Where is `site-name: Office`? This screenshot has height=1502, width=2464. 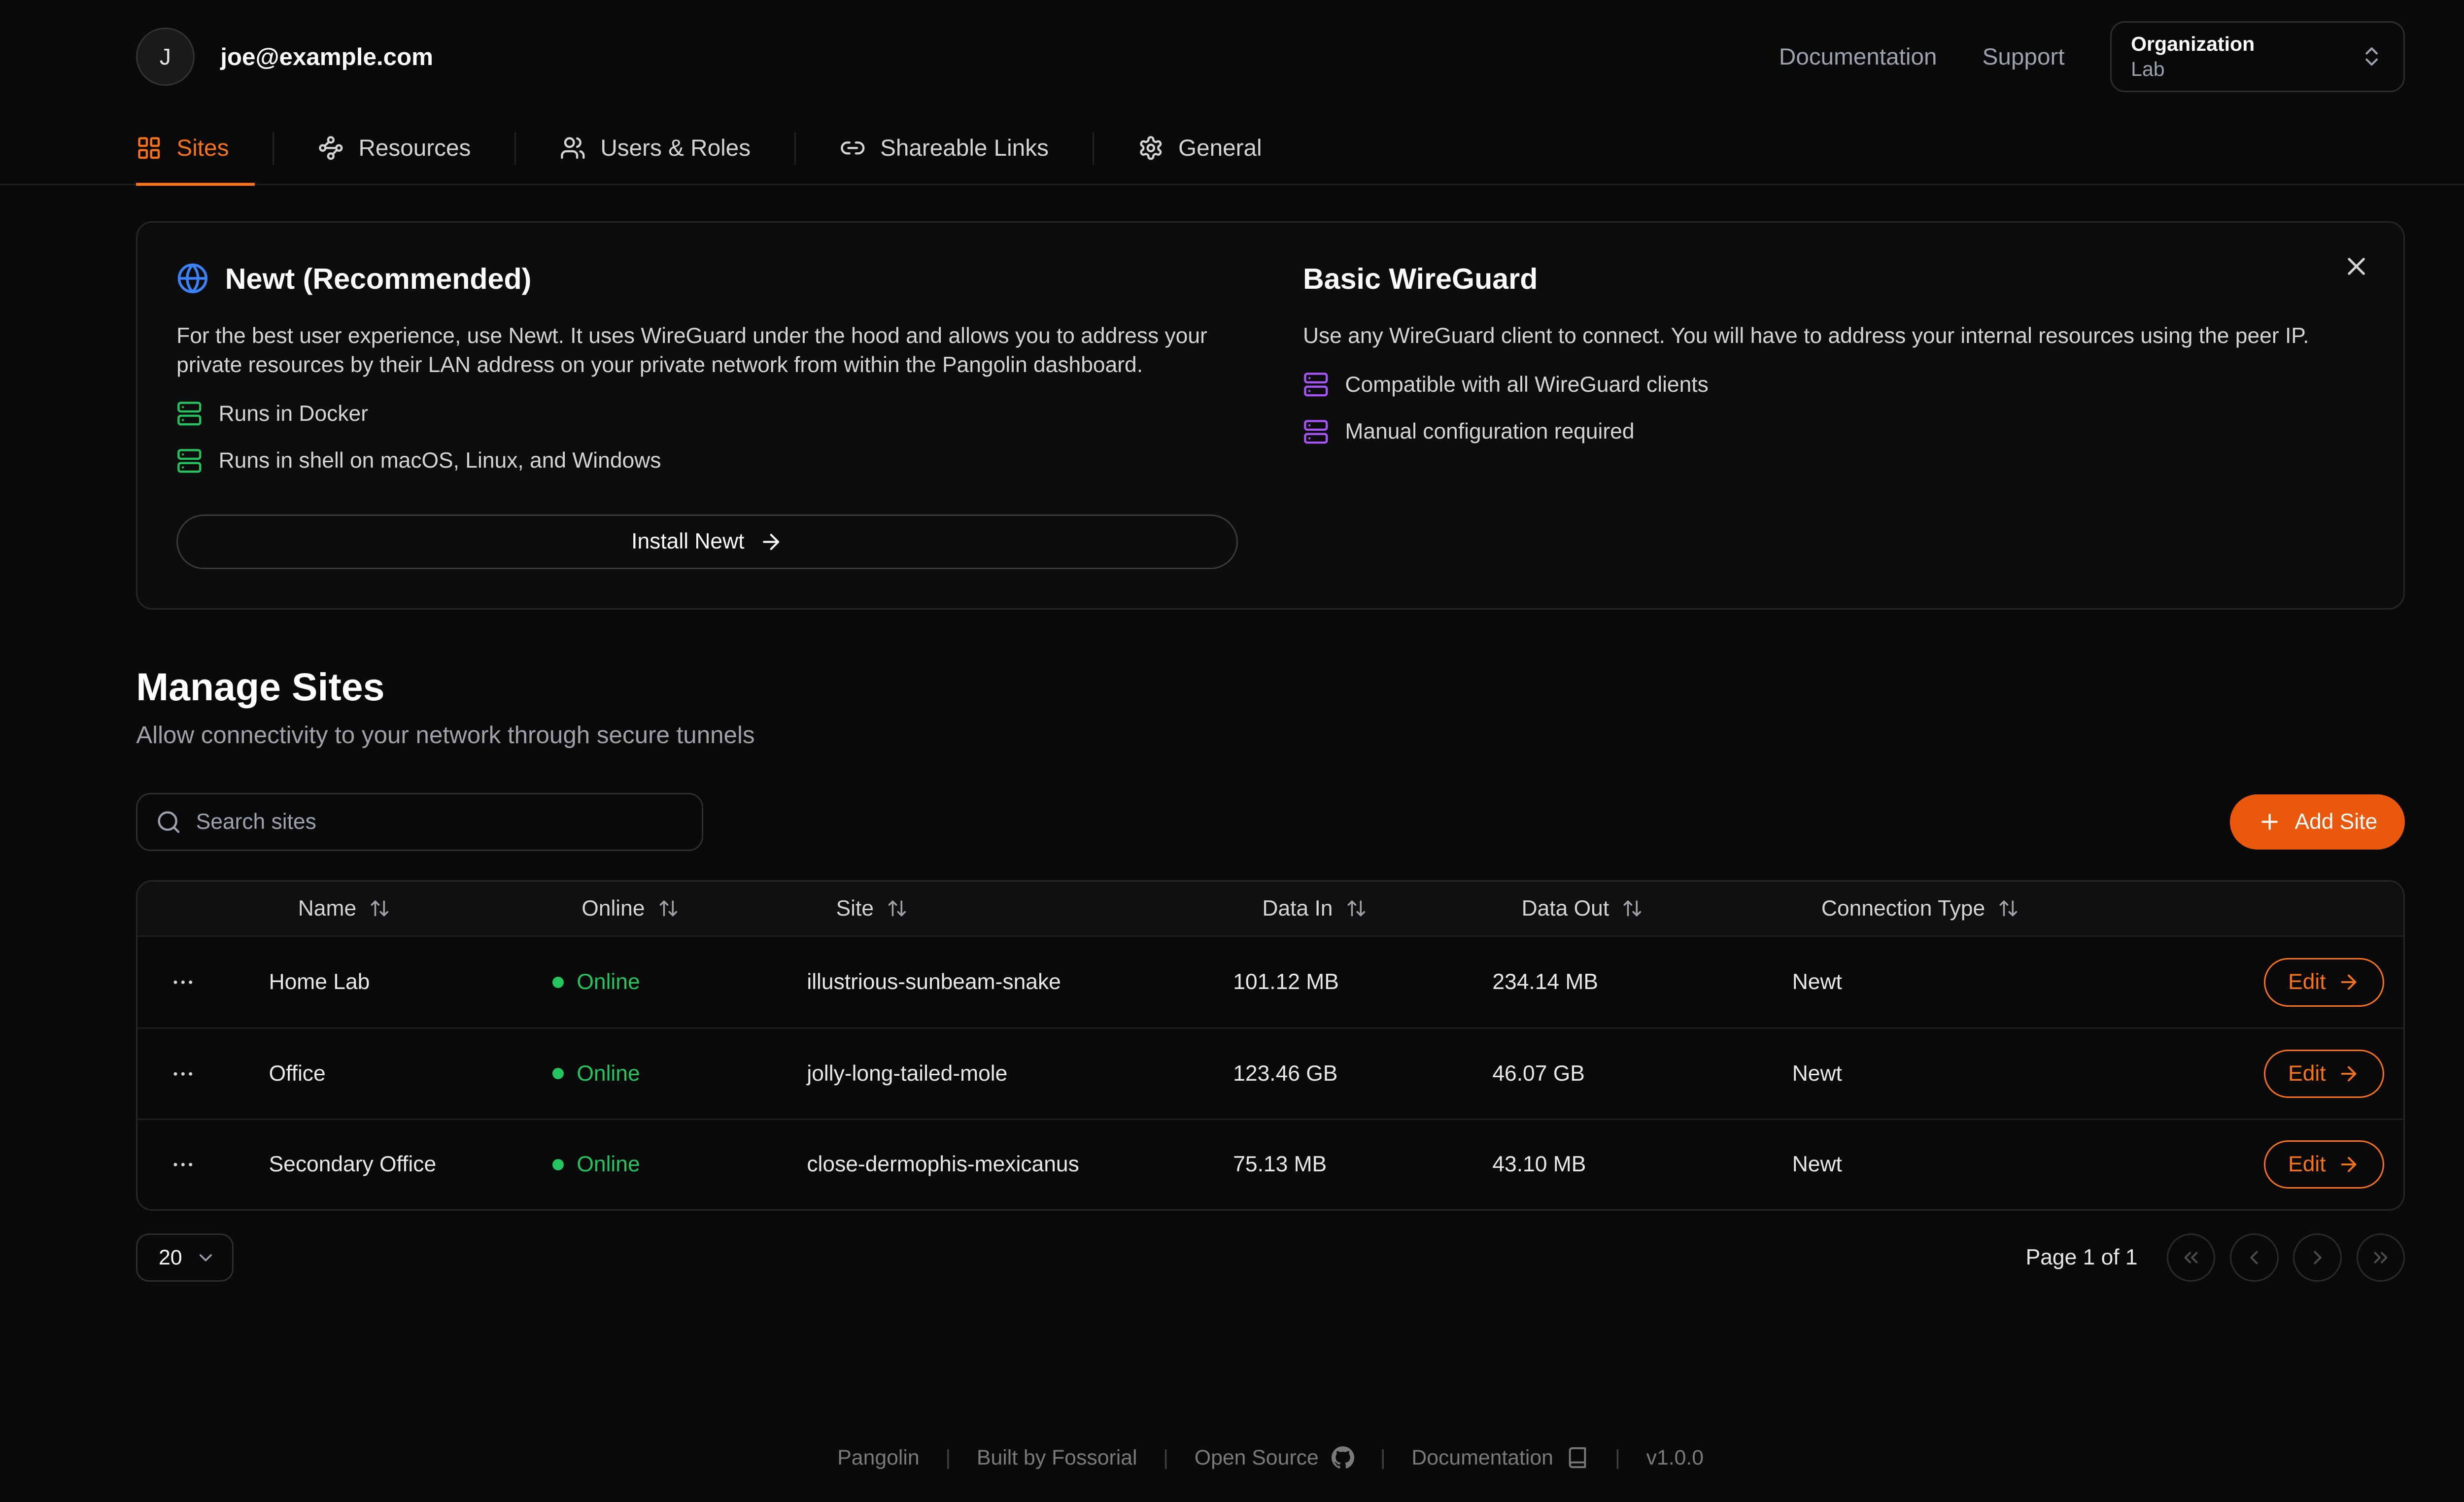 site-name: Office is located at coordinates (297, 1073).